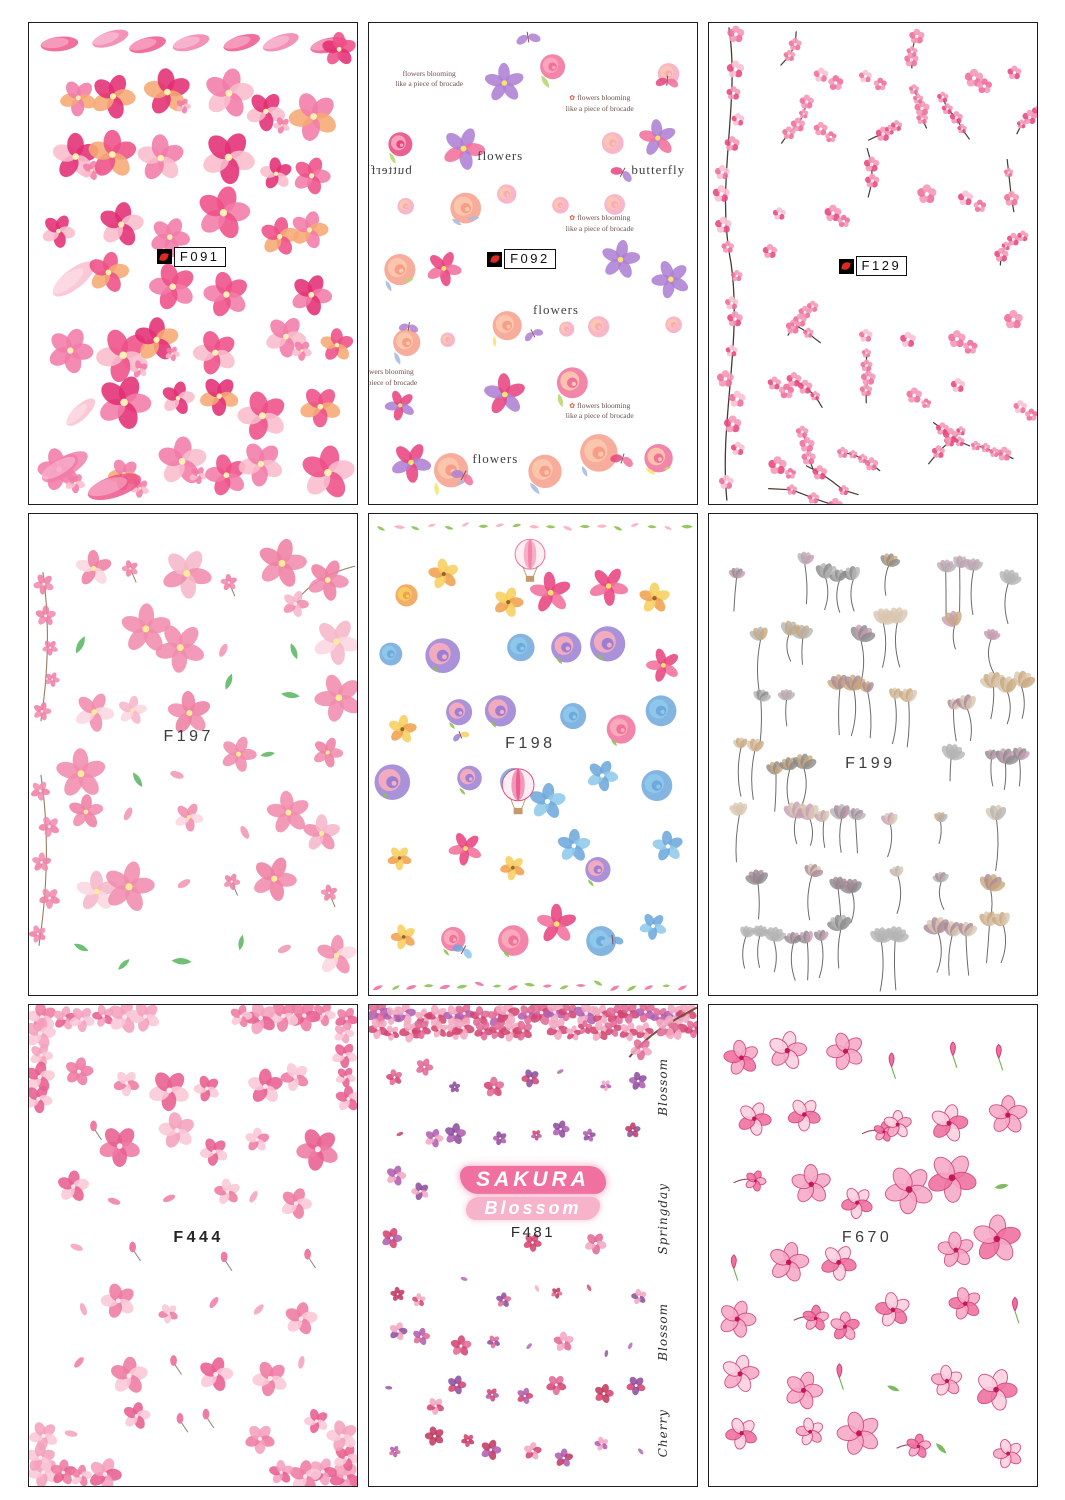 The height and width of the screenshot is (1500, 1065). I want to click on flower-art-f198, so click(532, 756).